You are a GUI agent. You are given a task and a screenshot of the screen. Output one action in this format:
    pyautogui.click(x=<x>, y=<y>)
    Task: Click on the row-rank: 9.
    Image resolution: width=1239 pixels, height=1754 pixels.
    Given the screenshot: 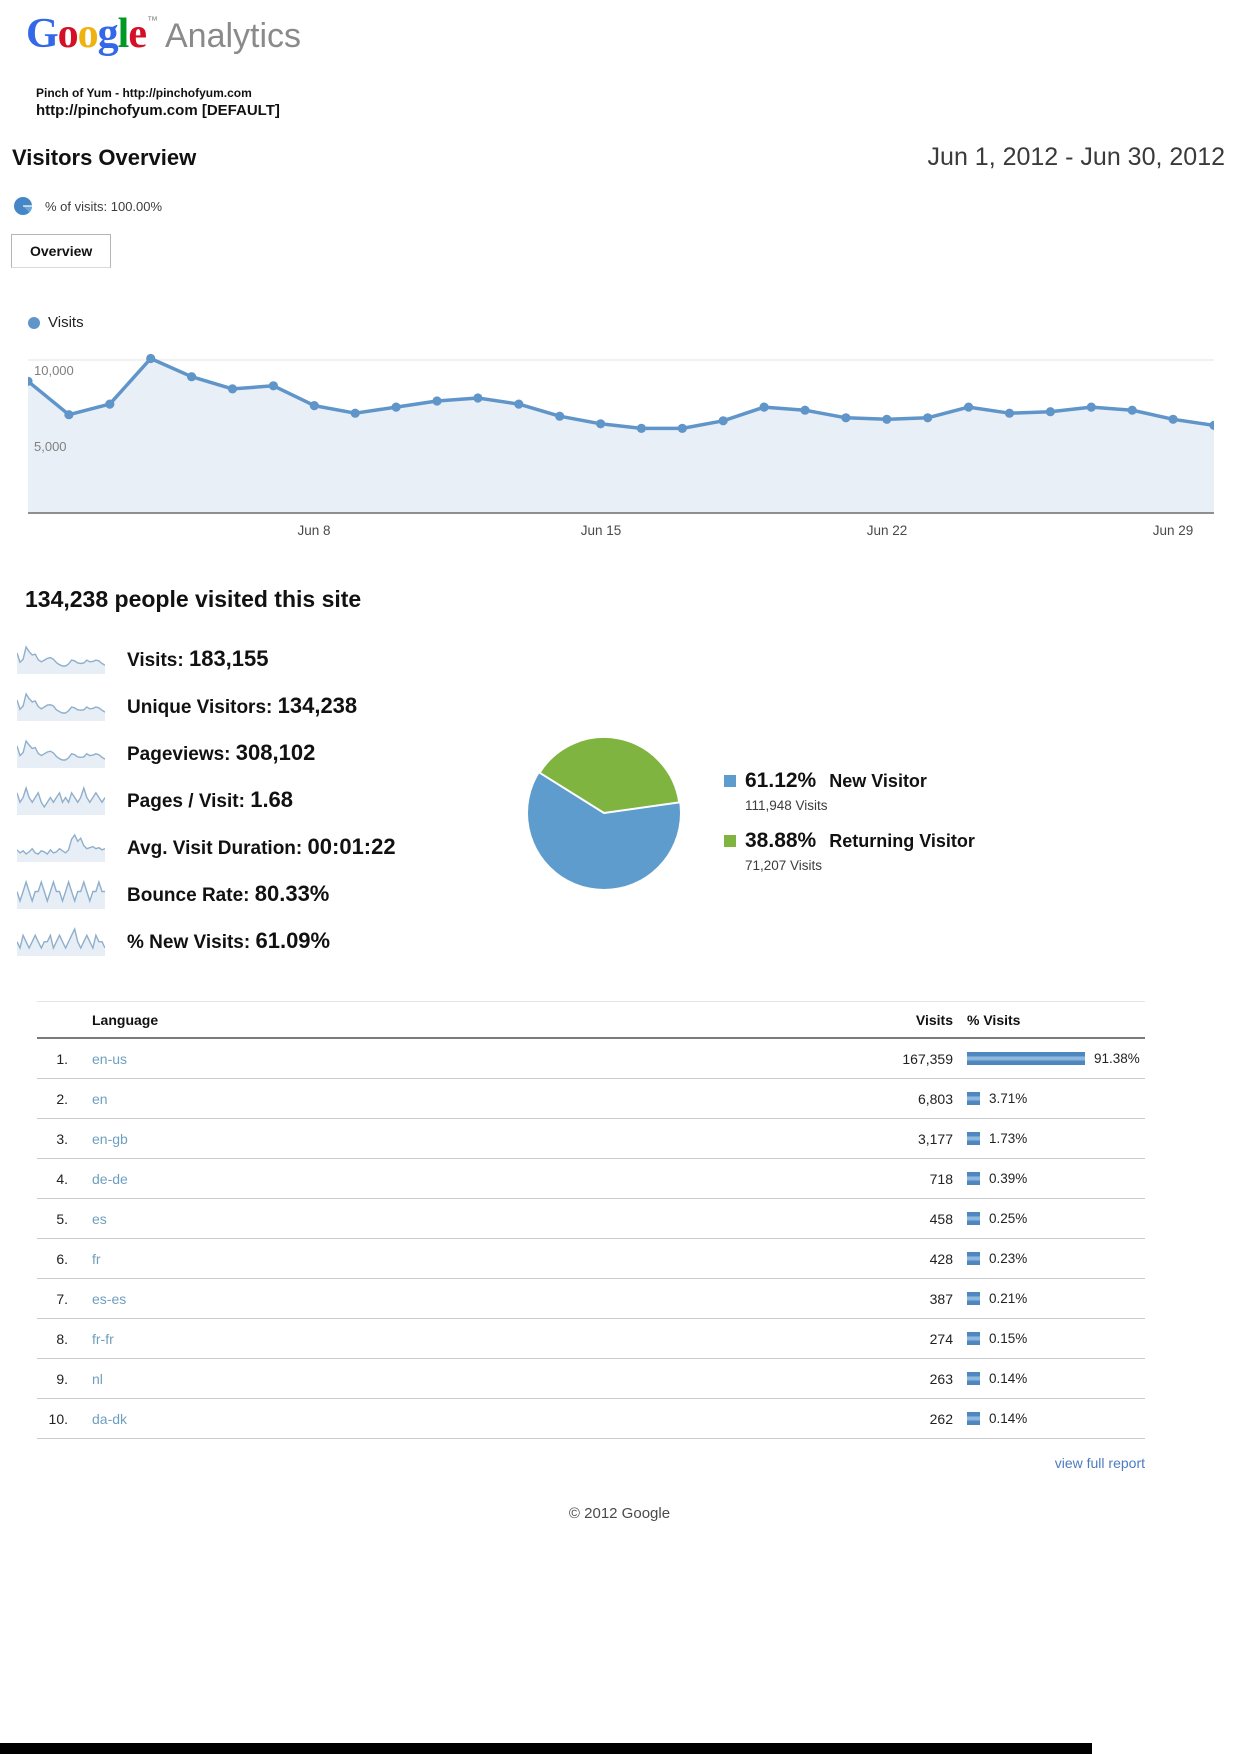 What is the action you would take?
    pyautogui.click(x=62, y=1378)
    